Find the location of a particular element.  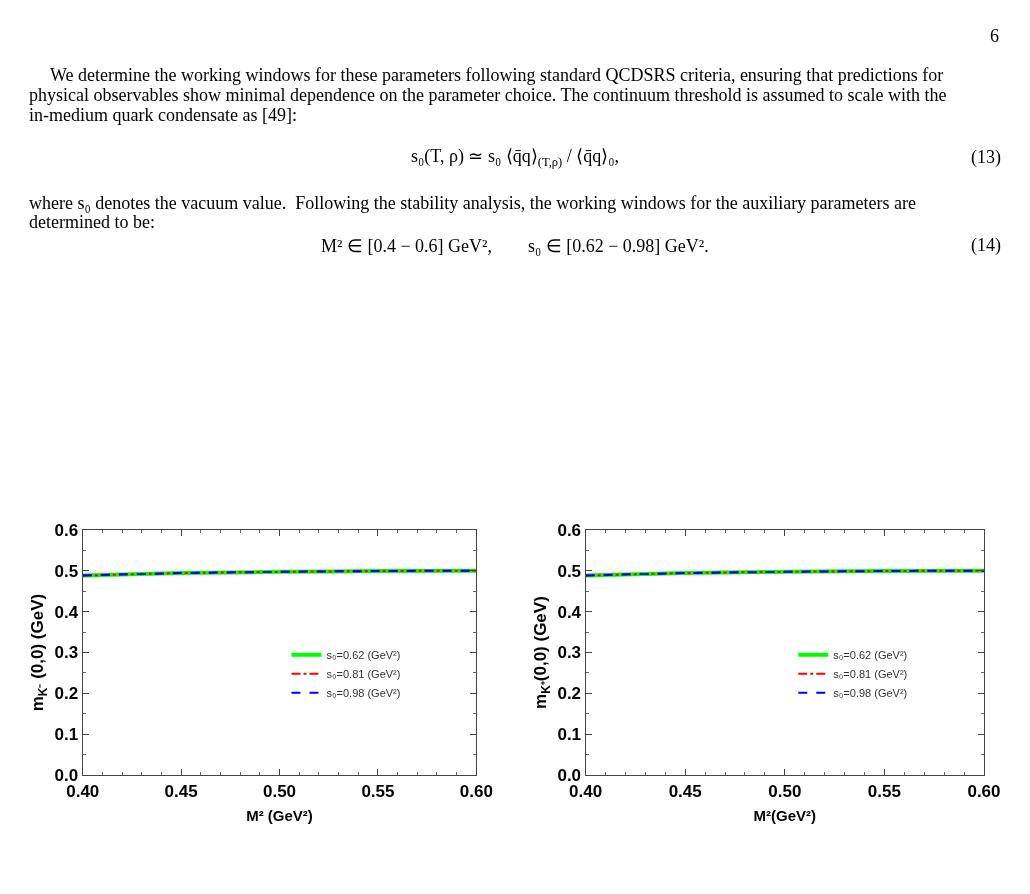

text: (13) is located at coordinates (986, 157).